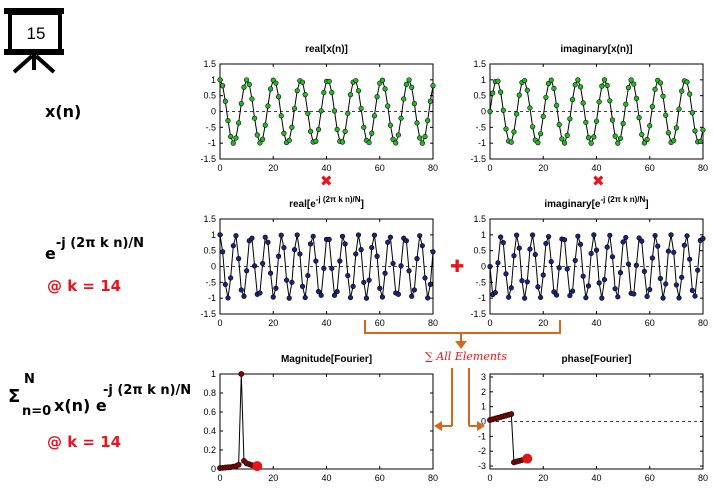  I want to click on sum-symbol: Σ, so click(14, 396).